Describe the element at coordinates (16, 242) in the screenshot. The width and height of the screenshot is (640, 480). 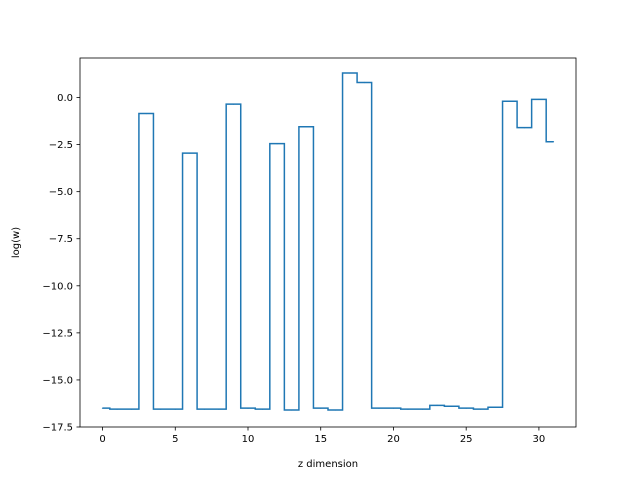
I see `y-axis-label: log(w)` at that location.